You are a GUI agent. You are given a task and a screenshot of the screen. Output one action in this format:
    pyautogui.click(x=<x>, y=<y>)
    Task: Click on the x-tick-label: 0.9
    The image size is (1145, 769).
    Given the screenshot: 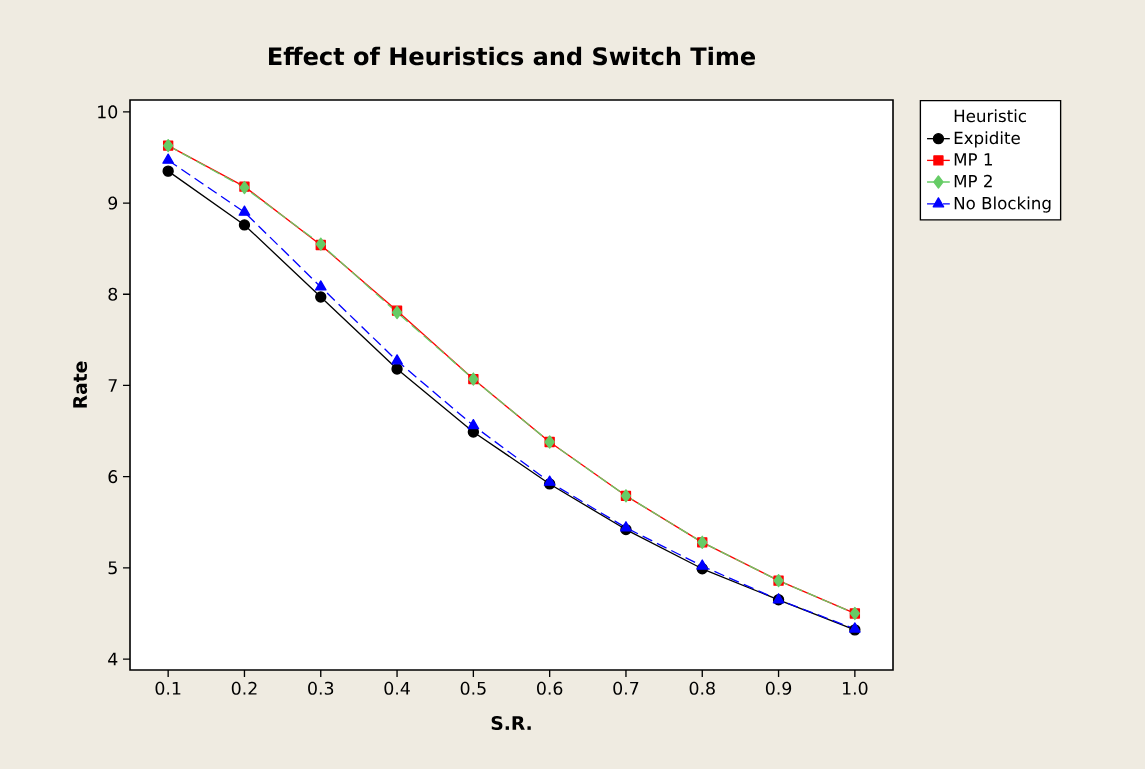 What is the action you would take?
    pyautogui.click(x=778, y=688)
    